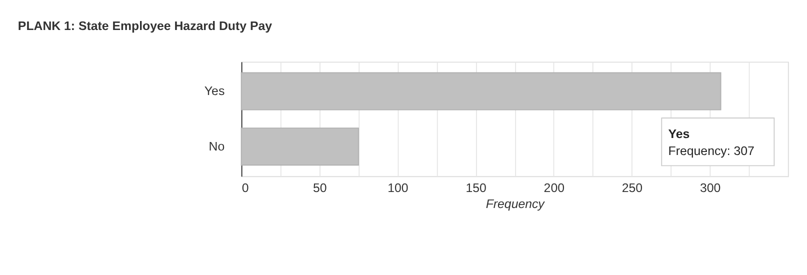 The height and width of the screenshot is (275, 807). Describe the element at coordinates (710, 187) in the screenshot. I see `x-tick-label: 300` at that location.